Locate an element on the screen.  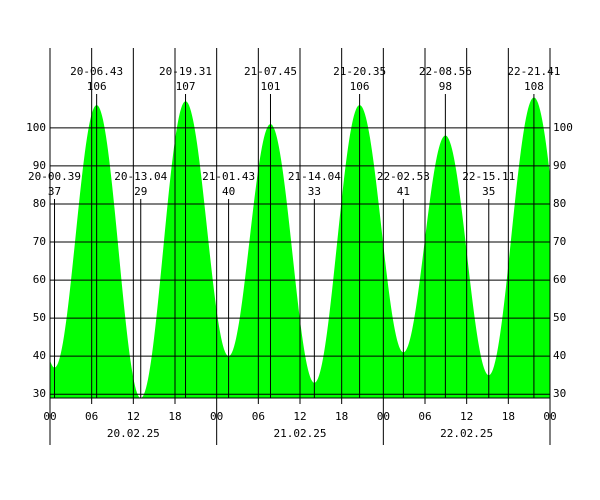
y-tick-label-right: 30 is located at coordinates (559, 393).